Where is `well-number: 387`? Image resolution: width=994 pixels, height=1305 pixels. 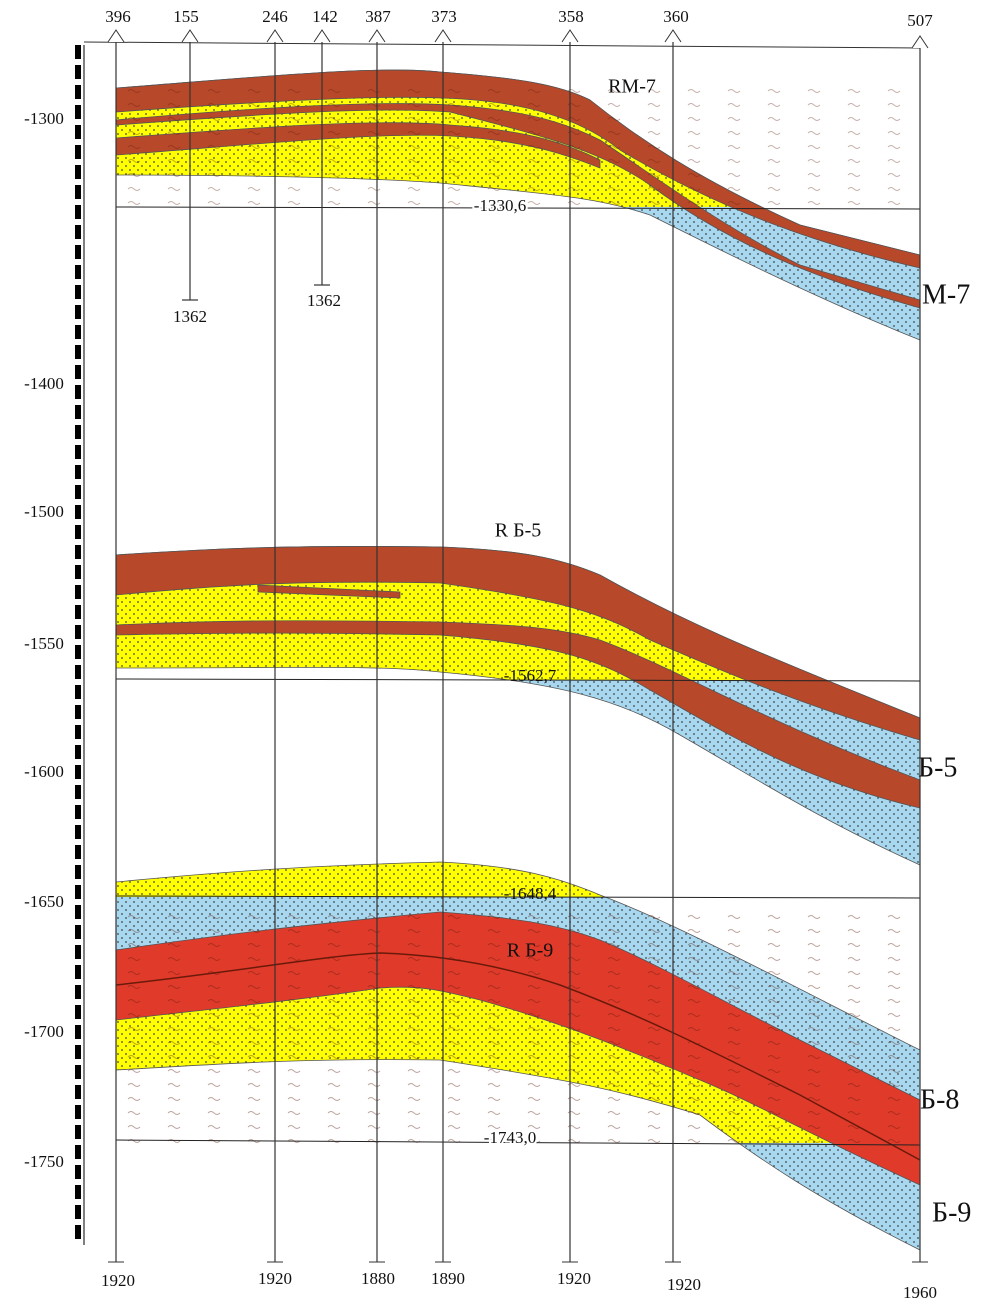 well-number: 387 is located at coordinates (378, 16).